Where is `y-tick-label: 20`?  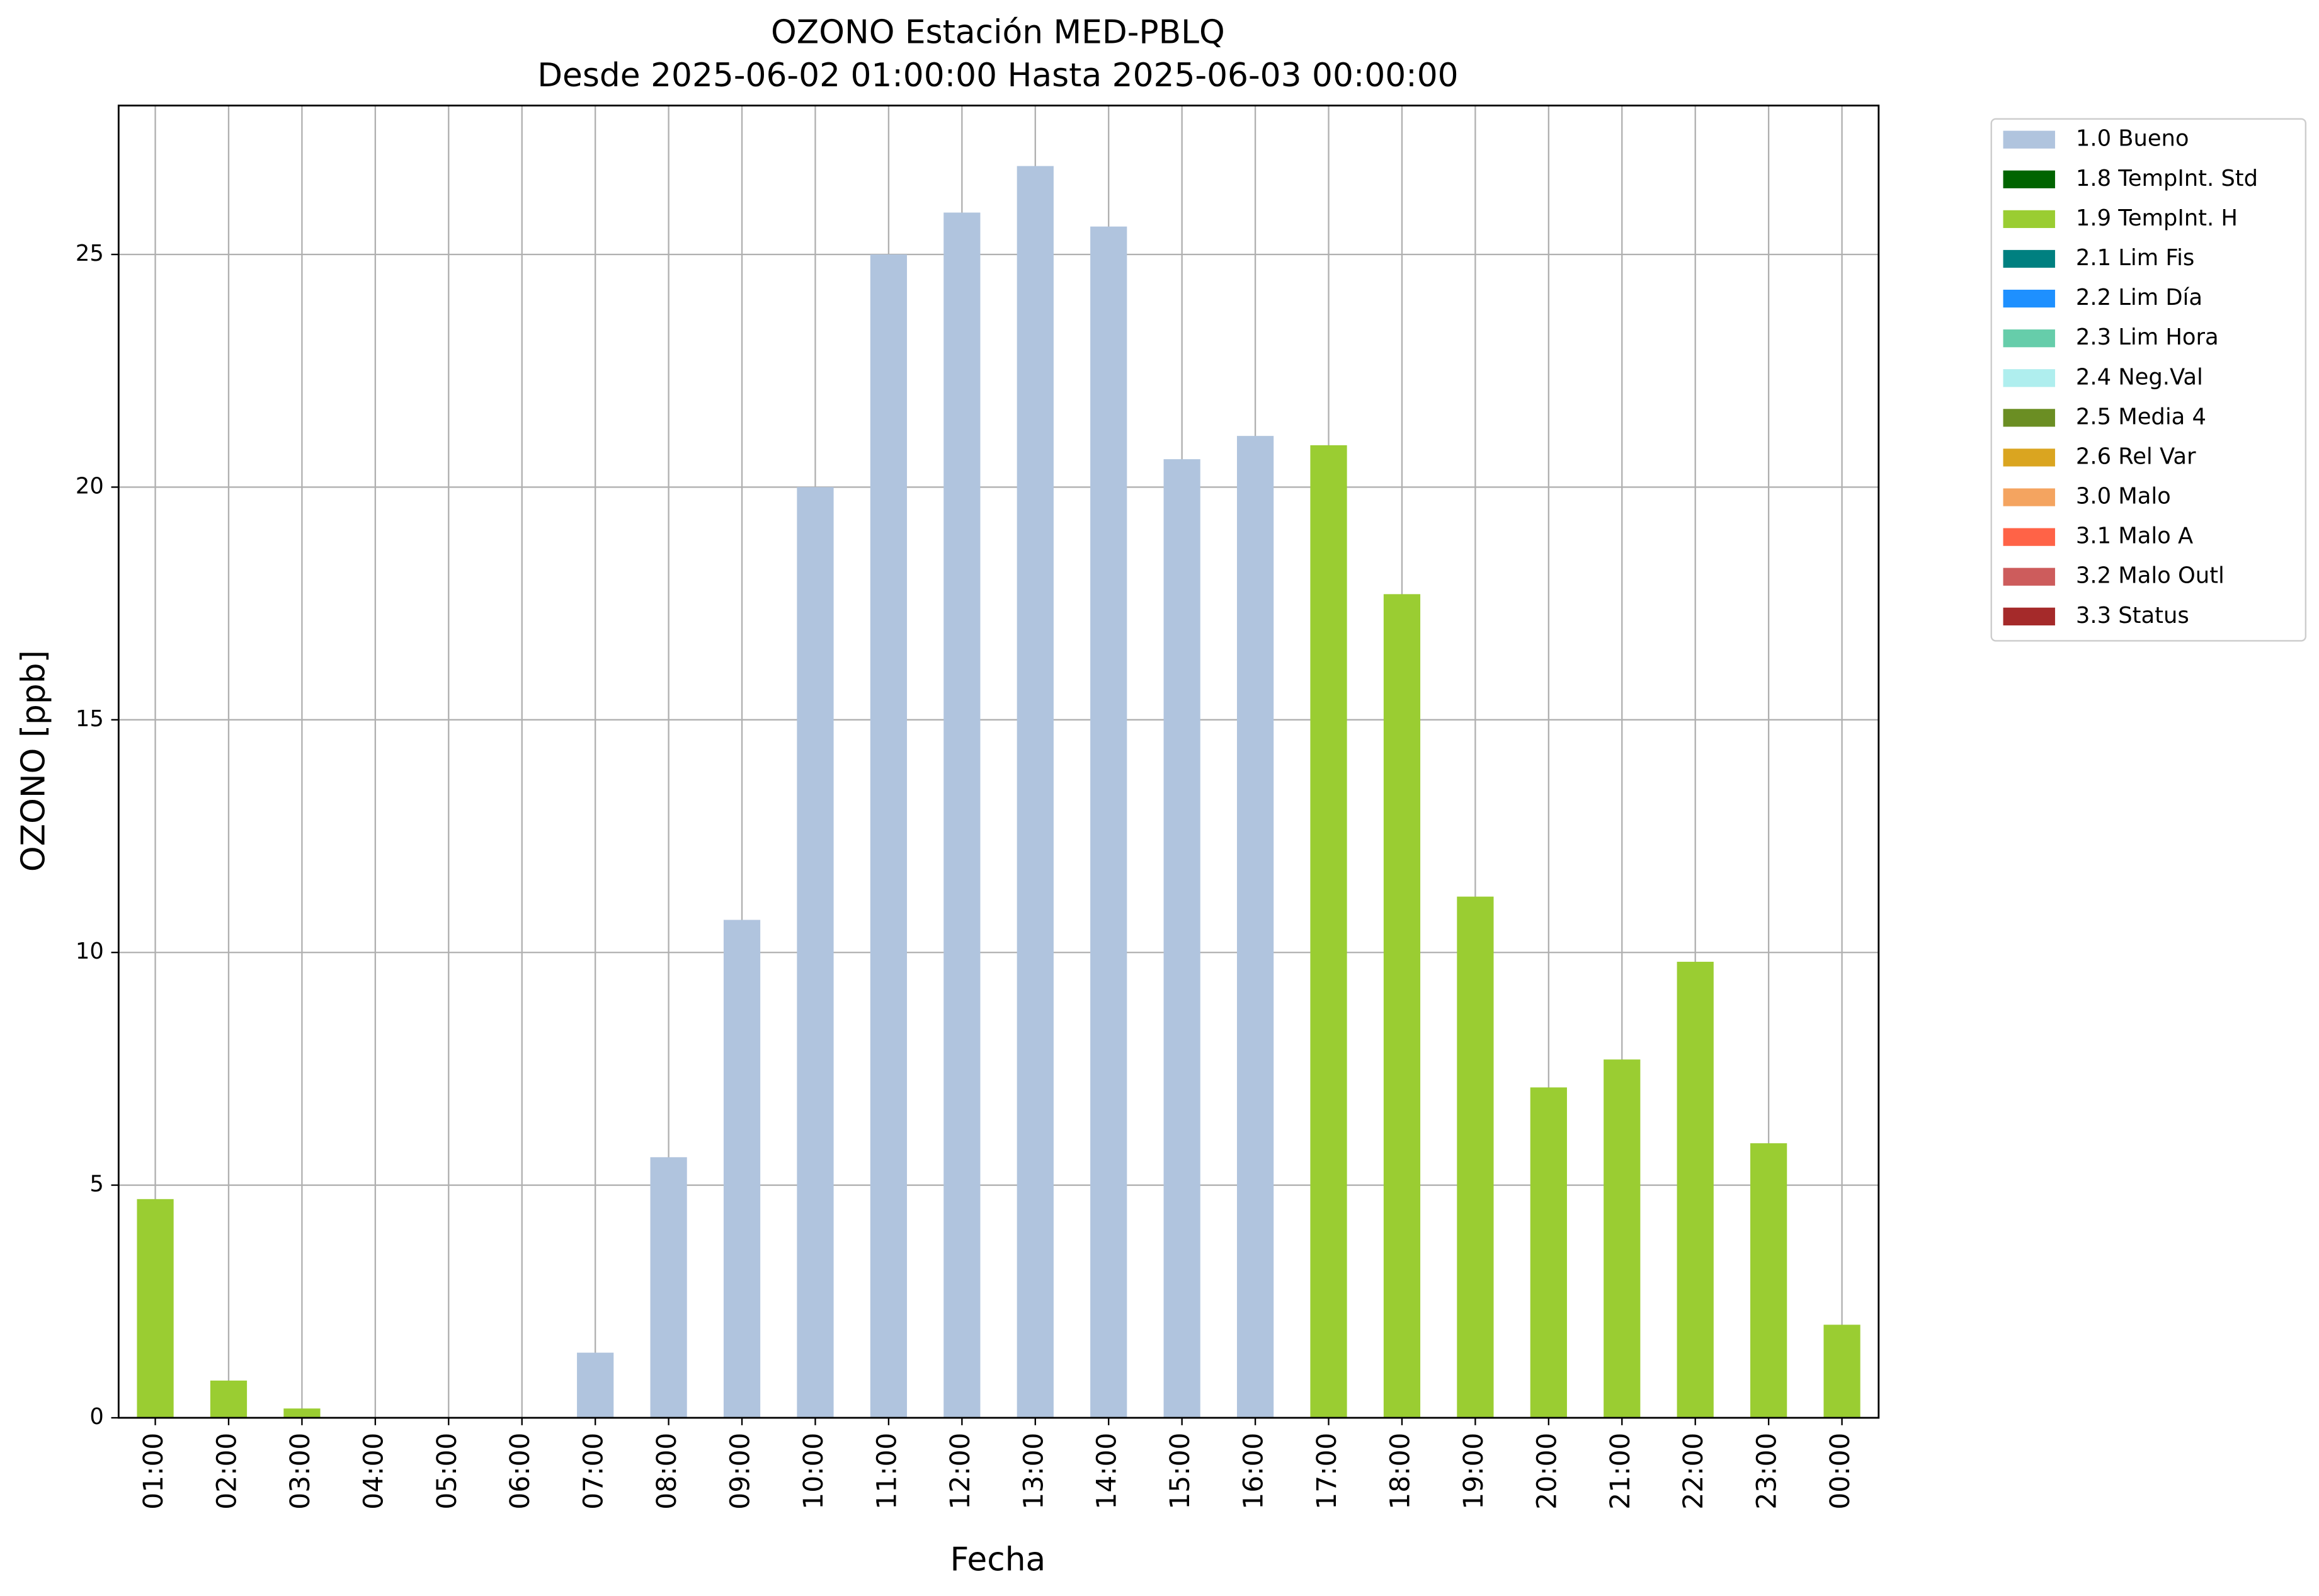 y-tick-label: 20 is located at coordinates (90, 486).